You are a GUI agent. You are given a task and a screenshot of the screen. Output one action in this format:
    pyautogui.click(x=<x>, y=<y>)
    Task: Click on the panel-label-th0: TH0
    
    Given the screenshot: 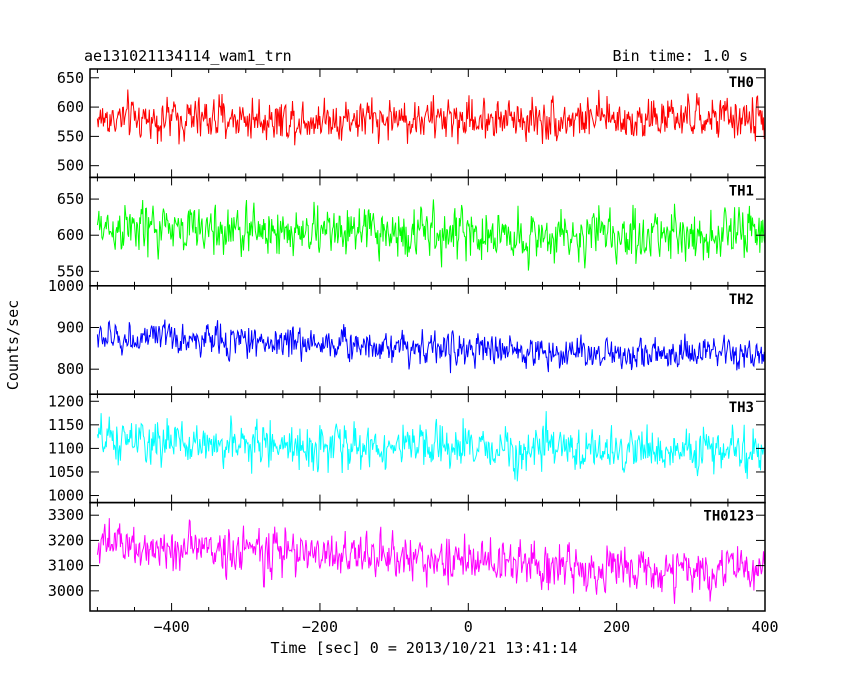 What is the action you would take?
    pyautogui.click(x=741, y=83)
    